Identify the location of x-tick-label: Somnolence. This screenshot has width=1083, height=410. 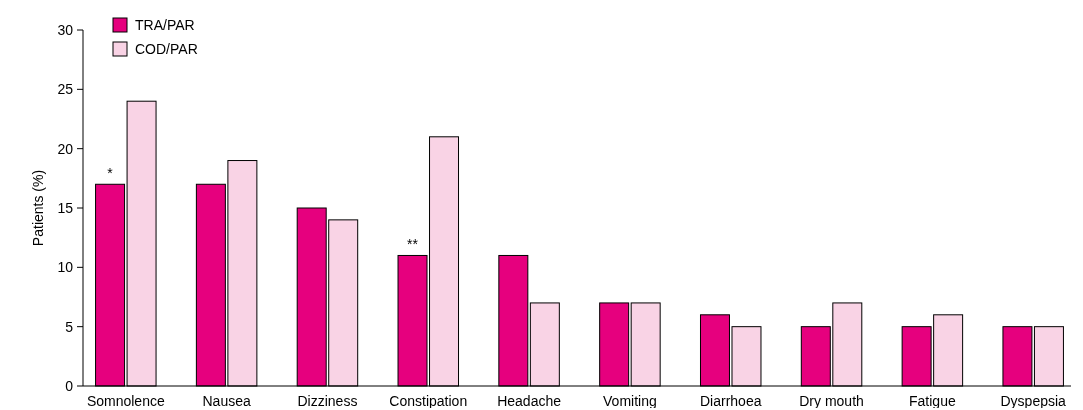
(125, 401).